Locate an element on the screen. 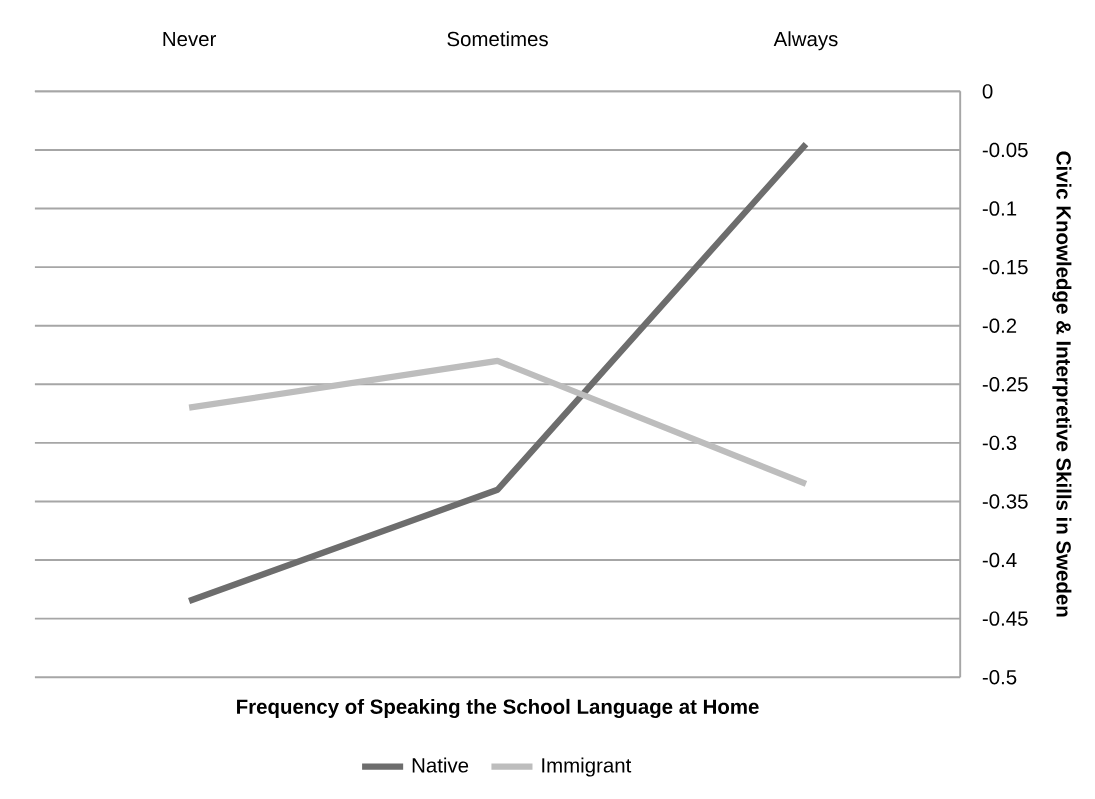  y-tick-label: -0.15 is located at coordinates (1005, 267).